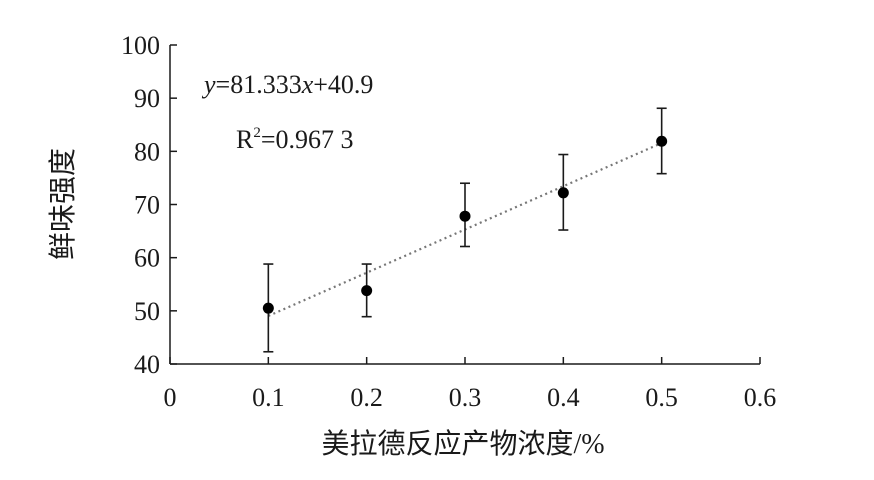 This screenshot has width=874, height=480. Describe the element at coordinates (245, 139) in the screenshot. I see `r-squared-label: R` at that location.